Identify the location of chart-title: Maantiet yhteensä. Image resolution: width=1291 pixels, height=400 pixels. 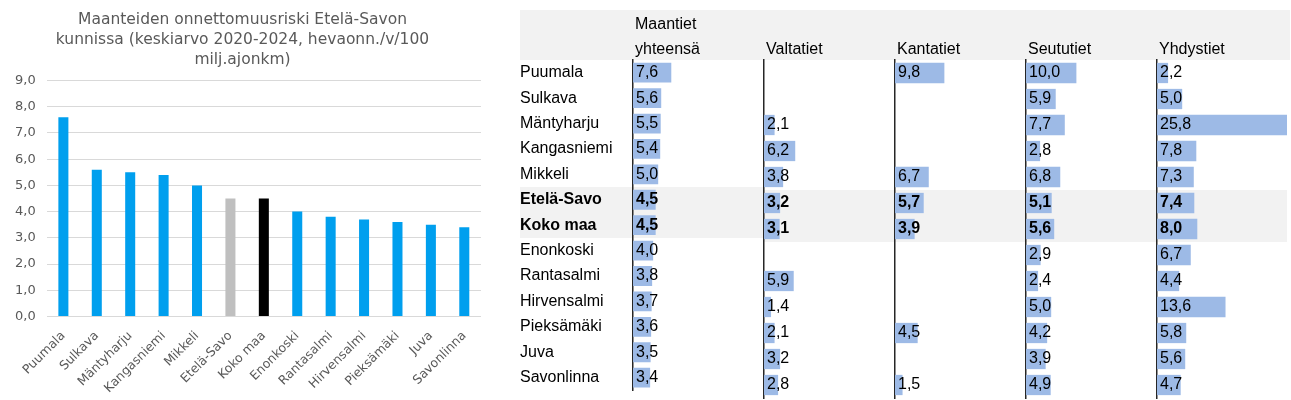
(668, 36).